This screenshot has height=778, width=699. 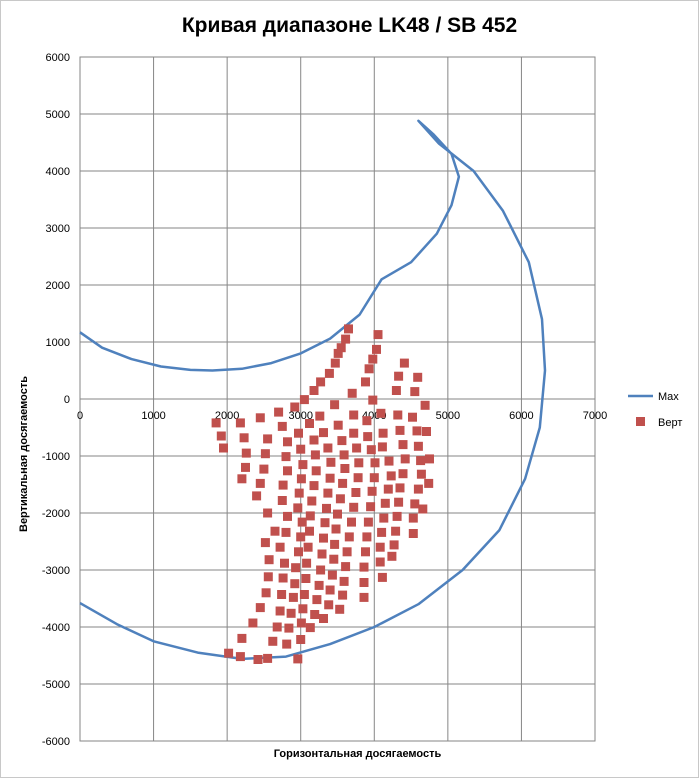 I want to click on legend-label-max: Max, so click(x=668, y=397).